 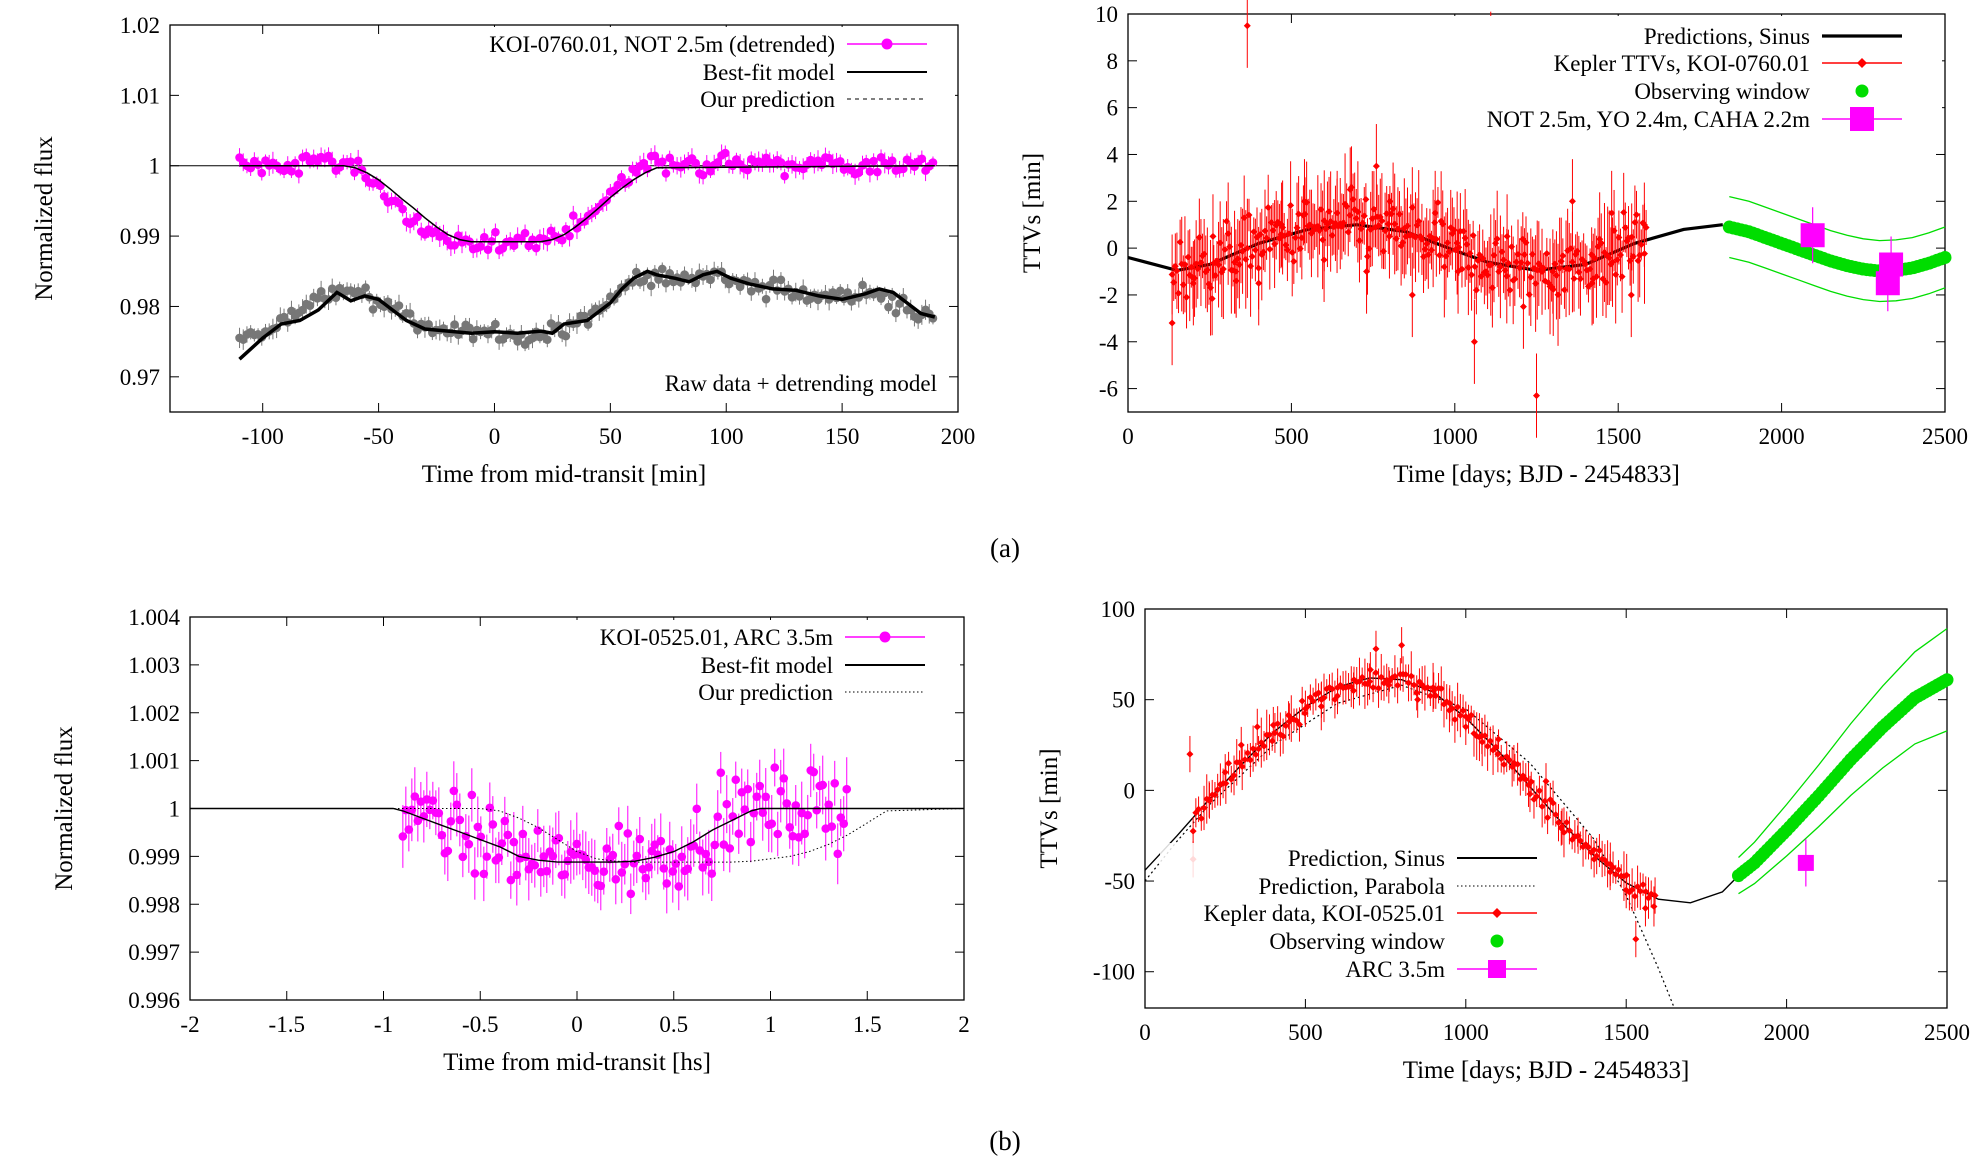 What do you see at coordinates (1366, 858) in the screenshot?
I see `legend-label: Prediction, Sinus` at bounding box center [1366, 858].